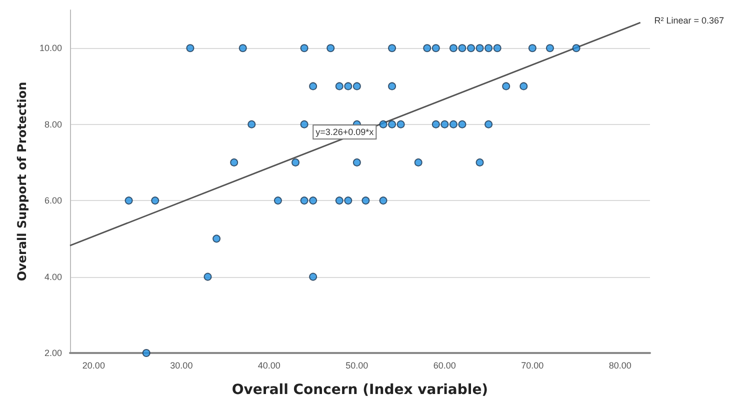  What do you see at coordinates (22, 182) in the screenshot?
I see `y-axis-title: Overall Support of Protection` at bounding box center [22, 182].